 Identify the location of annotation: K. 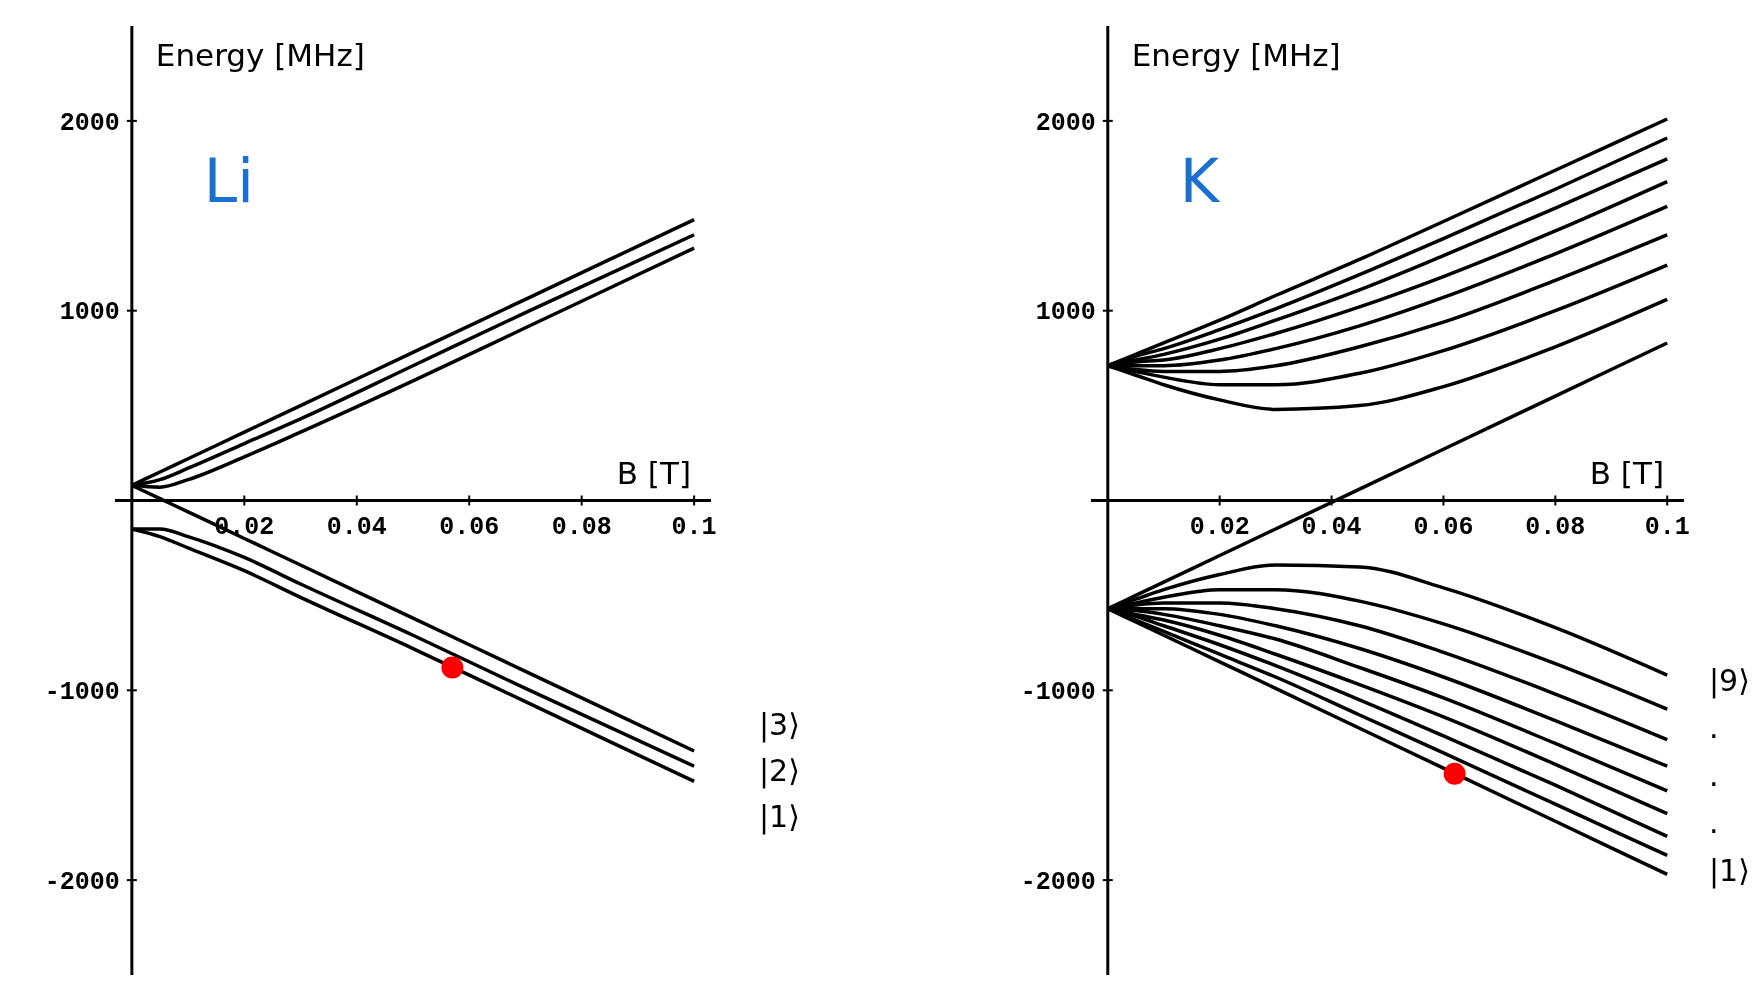
(1200, 181).